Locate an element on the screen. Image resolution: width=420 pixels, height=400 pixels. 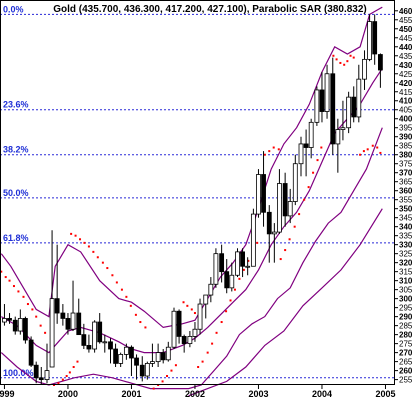
y-tick-label: 270 is located at coordinates (406, 353).